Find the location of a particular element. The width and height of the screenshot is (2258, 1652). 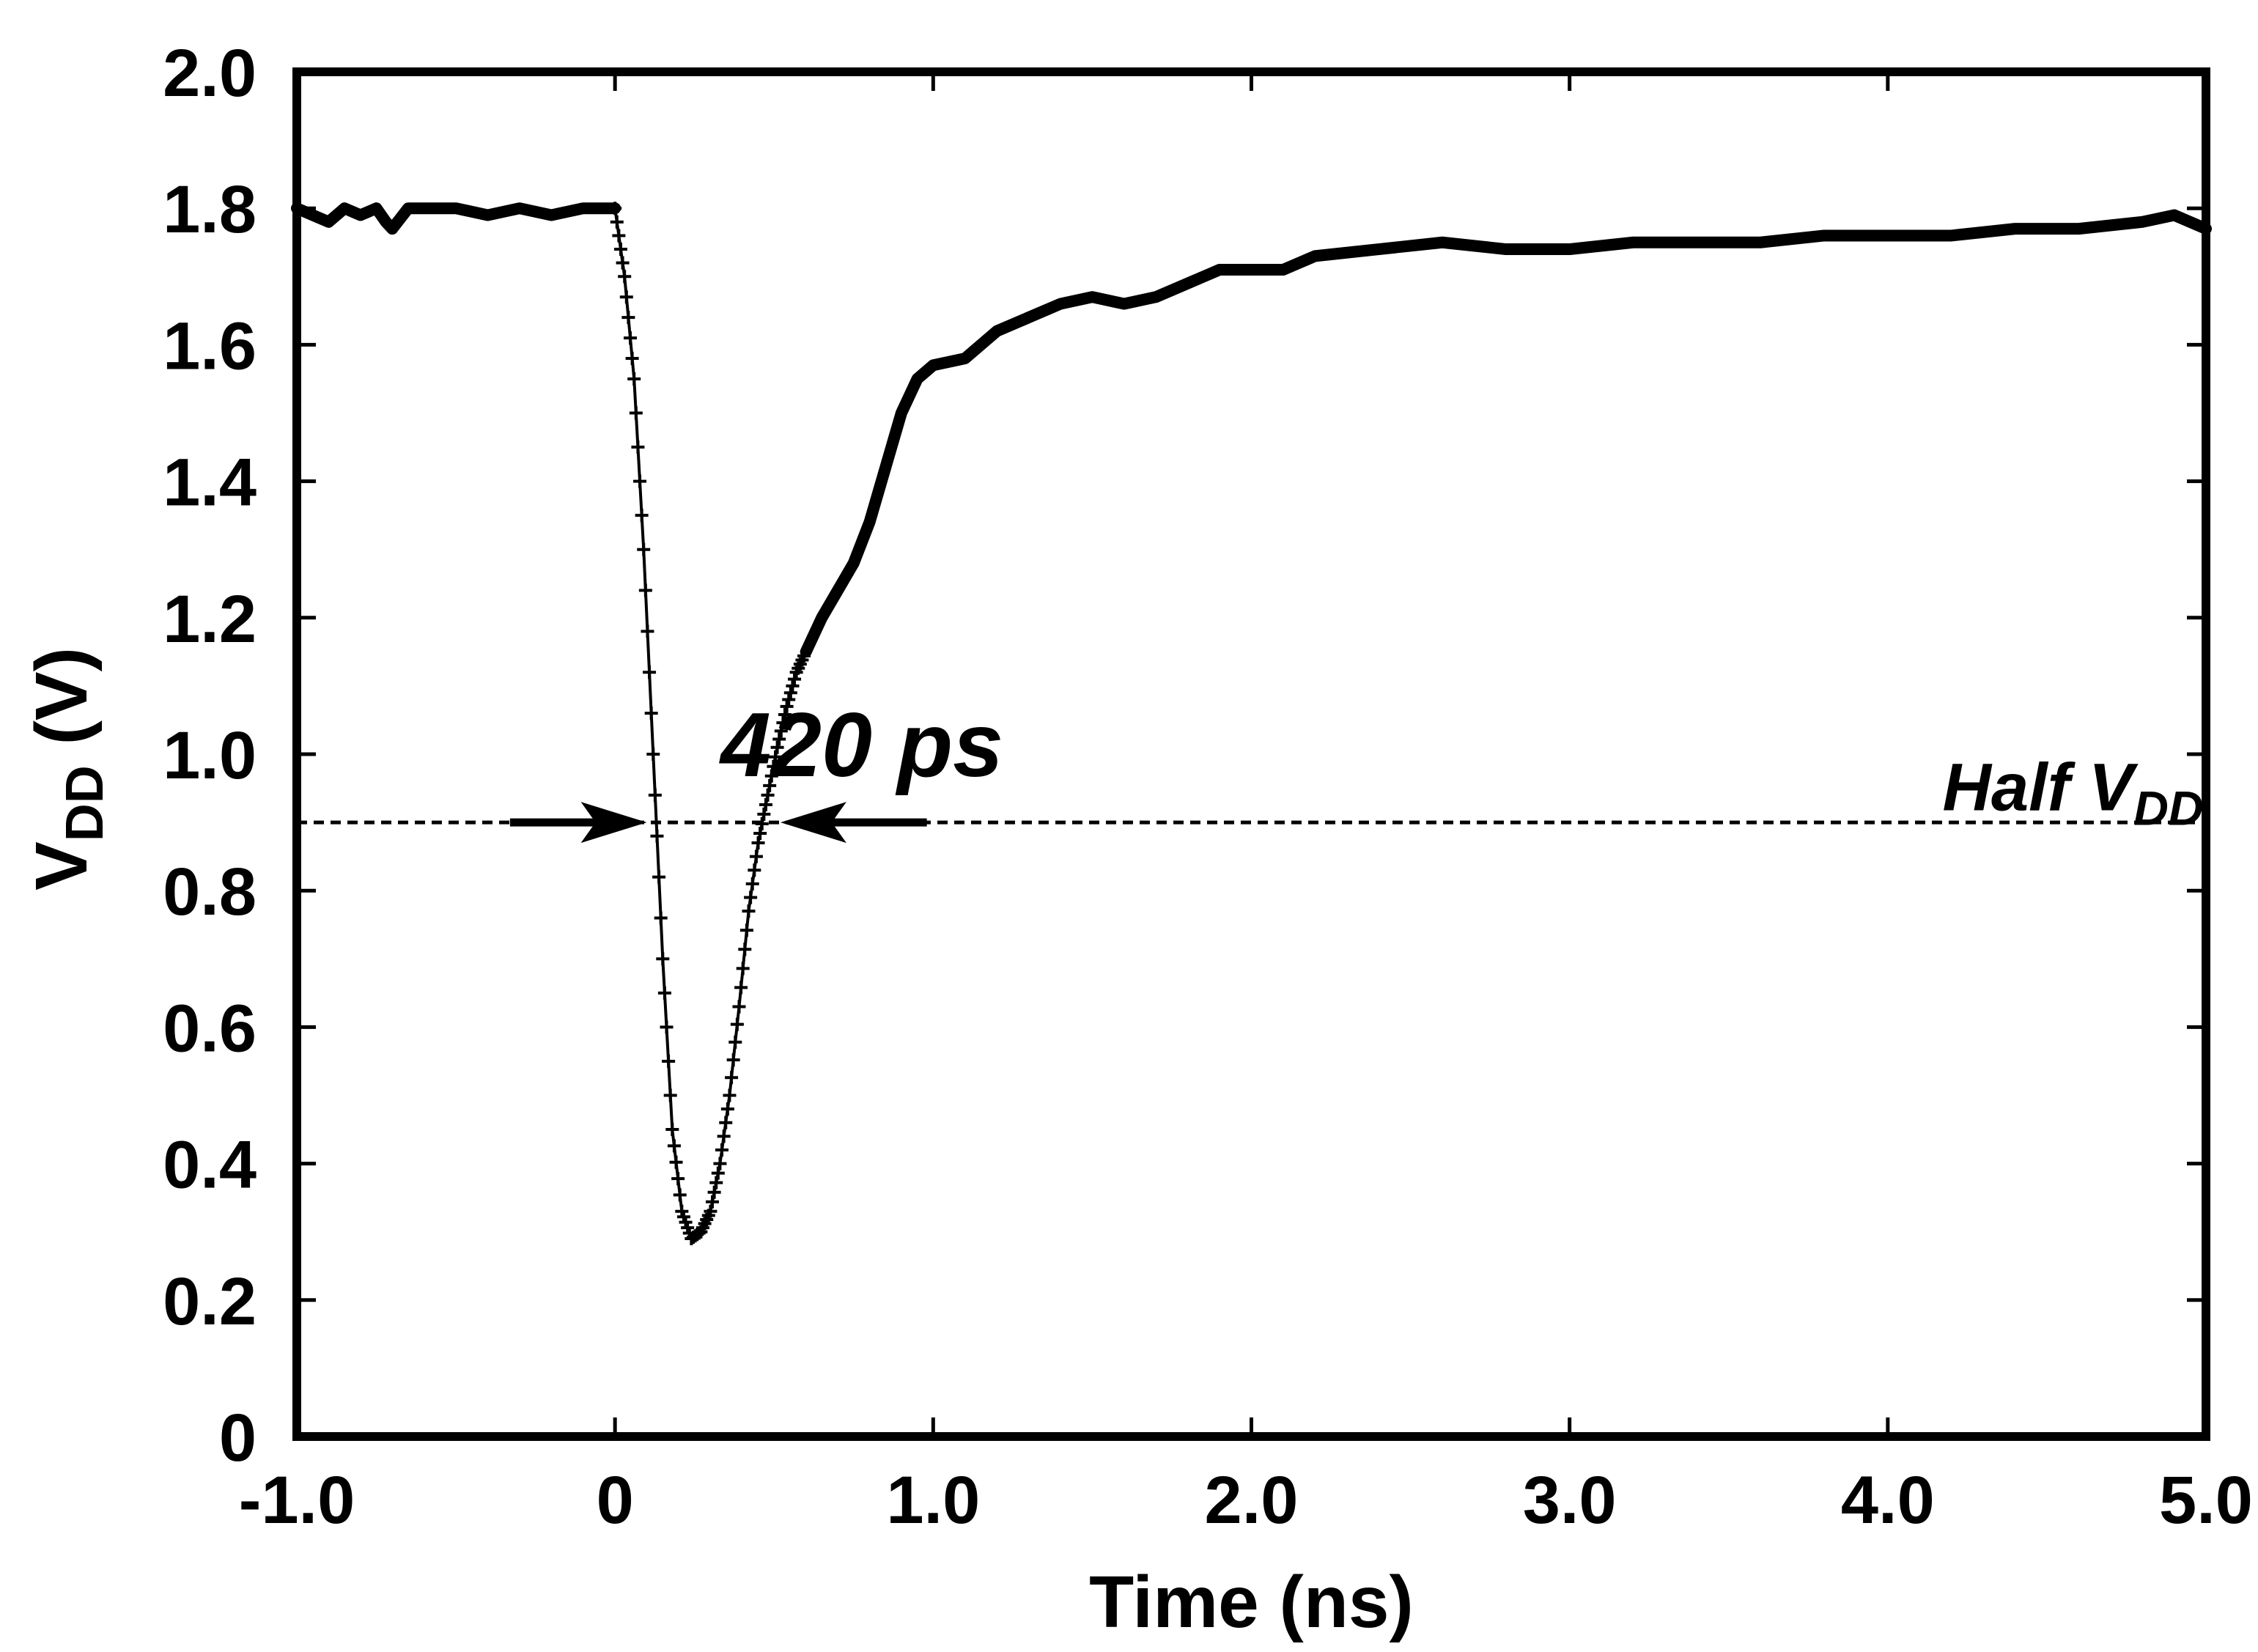

x-tick-label: 4.0 is located at coordinates (1888, 1500).